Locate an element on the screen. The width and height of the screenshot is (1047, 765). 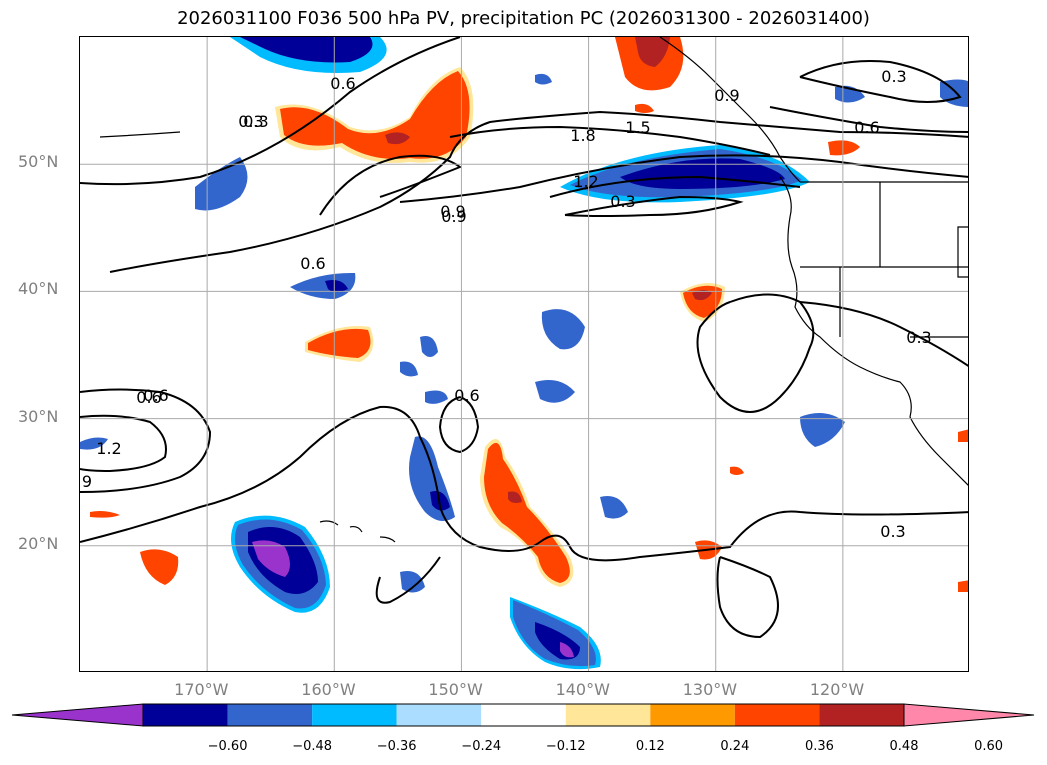
colorbar-tick-label: −0.12 is located at coordinates (565, 746).